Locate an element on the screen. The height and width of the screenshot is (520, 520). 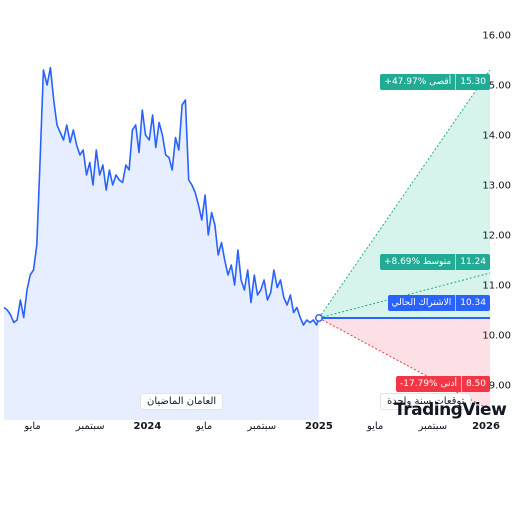
current-price-tag: الاشتراك الحالي 10.34 is located at coordinates (438, 303).